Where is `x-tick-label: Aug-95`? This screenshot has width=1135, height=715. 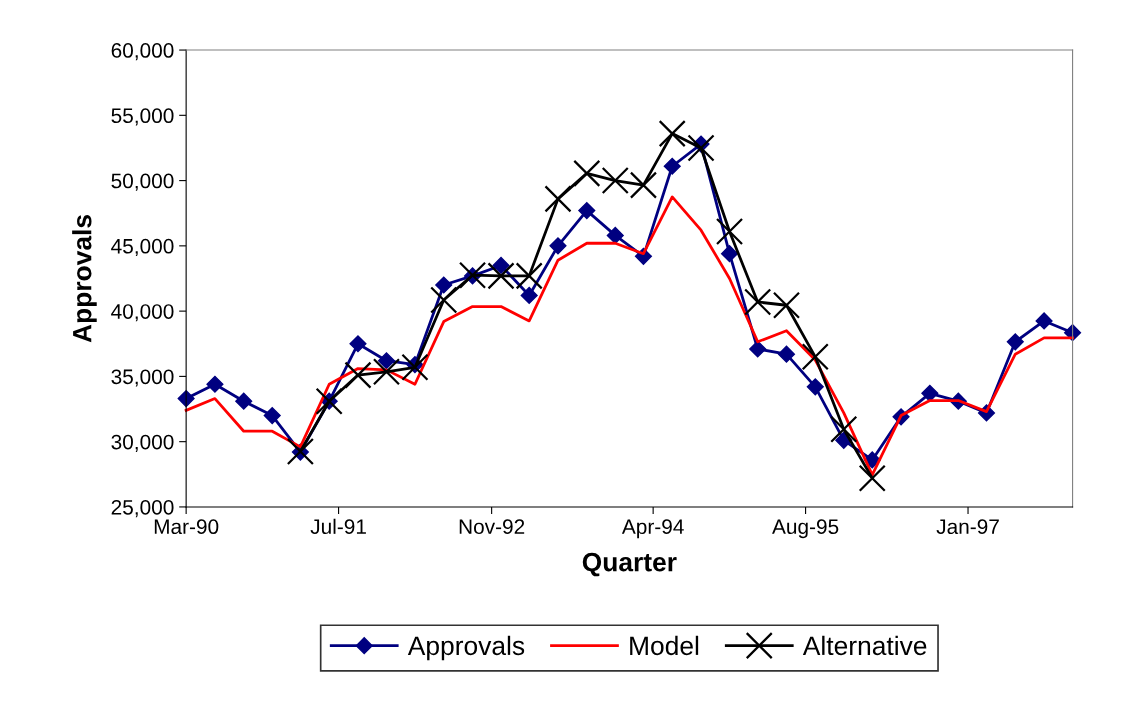 x-tick-label: Aug-95 is located at coordinates (805, 529).